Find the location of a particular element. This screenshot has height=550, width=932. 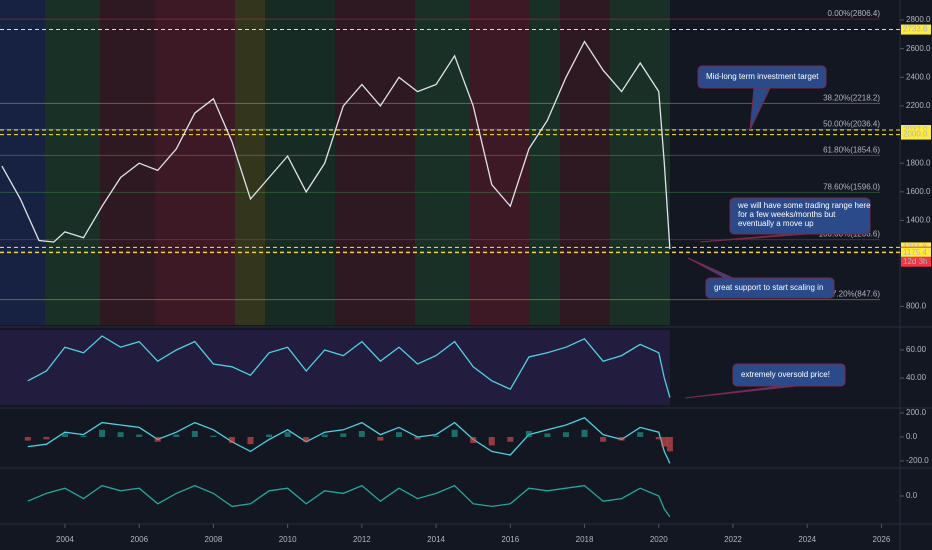

countdown: 12d 3h is located at coordinates (915, 261).